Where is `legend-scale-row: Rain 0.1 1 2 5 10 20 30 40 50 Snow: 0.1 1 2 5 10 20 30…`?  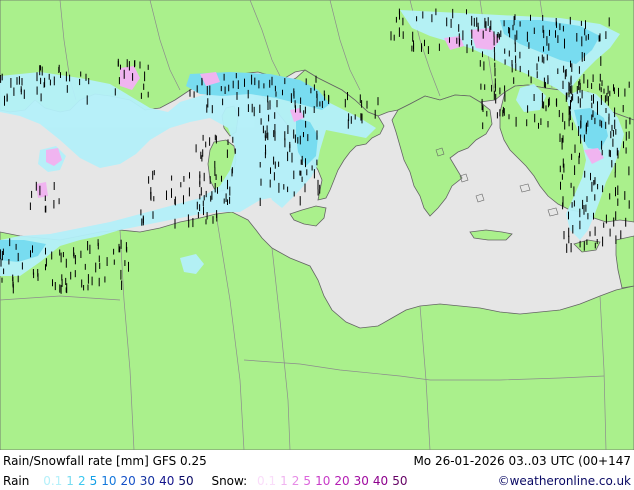
legend-scale-row: Rain 0.1 1 2 5 10 20 30 40 50 Snow: 0.1 1 2 5 10 20 30… is located at coordinates (317, 481).